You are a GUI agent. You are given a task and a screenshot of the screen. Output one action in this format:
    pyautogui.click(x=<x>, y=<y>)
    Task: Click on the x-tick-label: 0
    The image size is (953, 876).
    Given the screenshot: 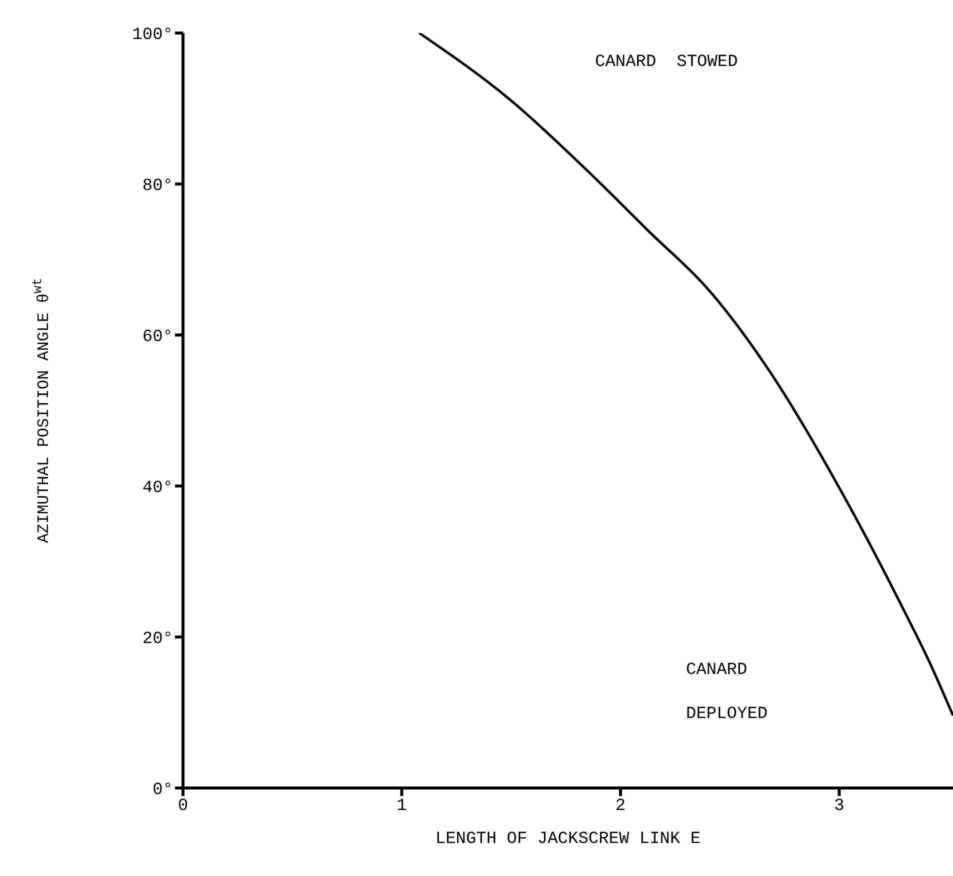 What is the action you would take?
    pyautogui.click(x=183, y=806)
    